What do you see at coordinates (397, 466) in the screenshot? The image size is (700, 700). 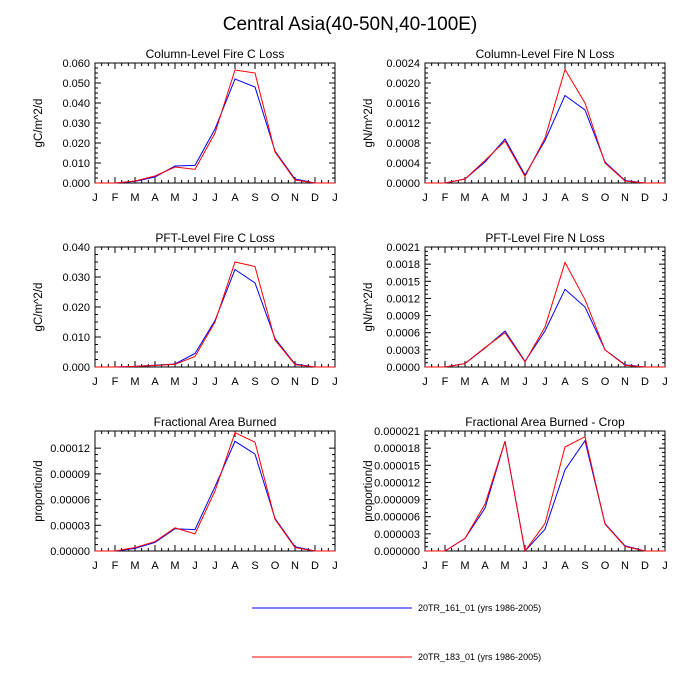 I see `y-tick-label: 0.000015` at bounding box center [397, 466].